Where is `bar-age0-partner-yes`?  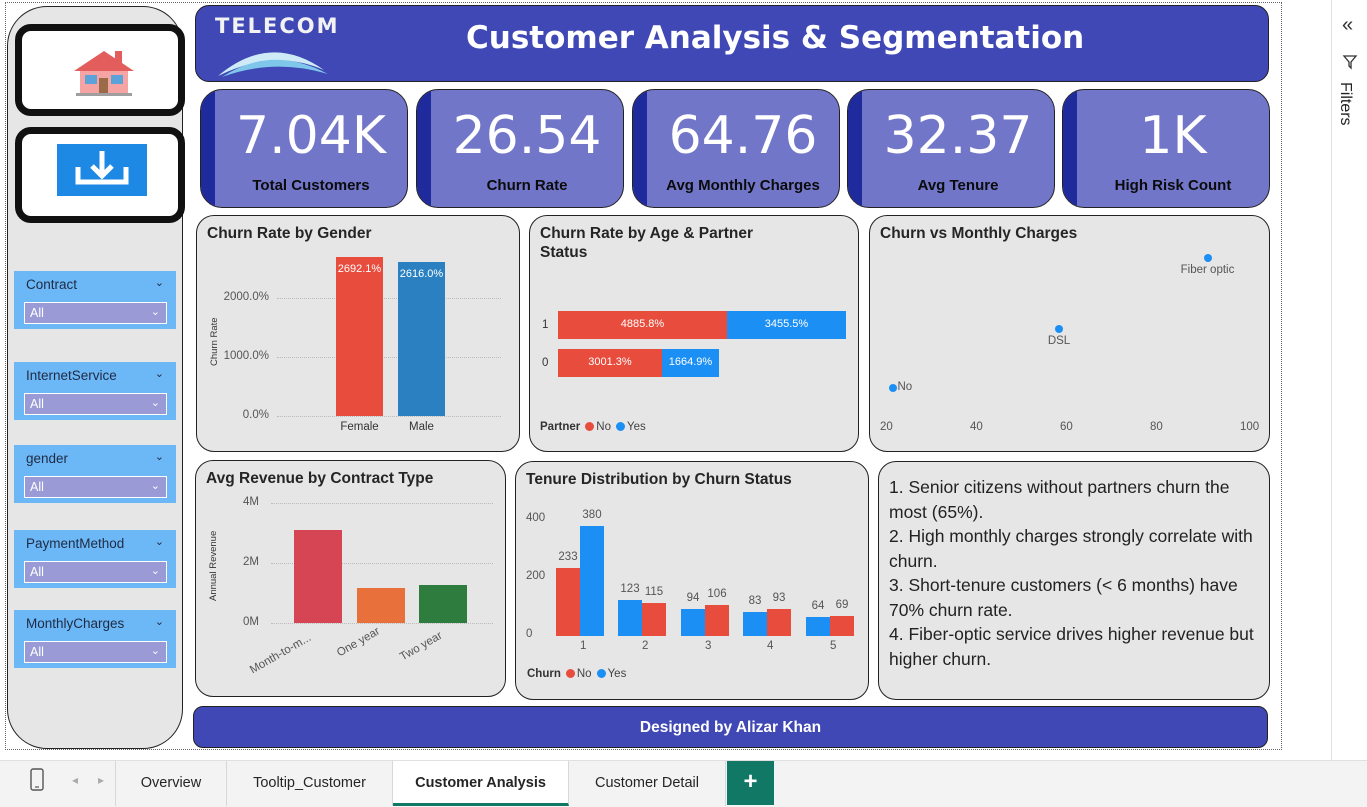 bar-age0-partner-yes is located at coordinates (690, 363).